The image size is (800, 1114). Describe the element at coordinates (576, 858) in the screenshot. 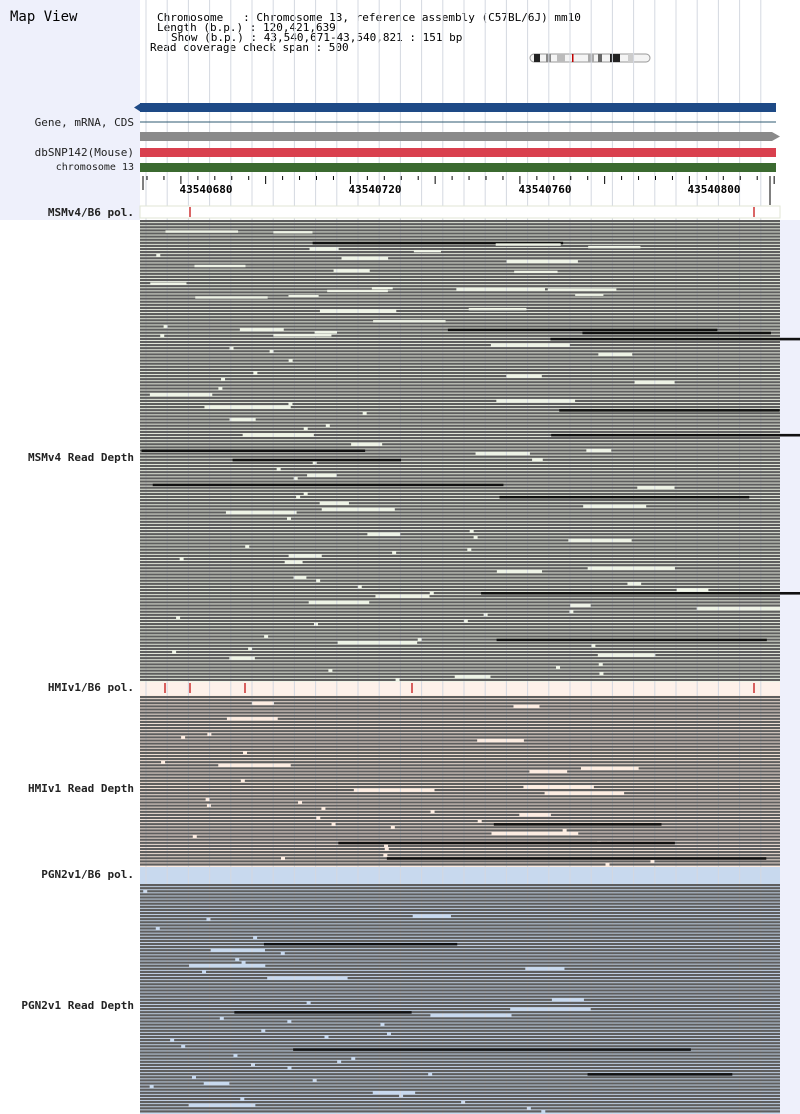

I see `hmi-read-dark` at that location.